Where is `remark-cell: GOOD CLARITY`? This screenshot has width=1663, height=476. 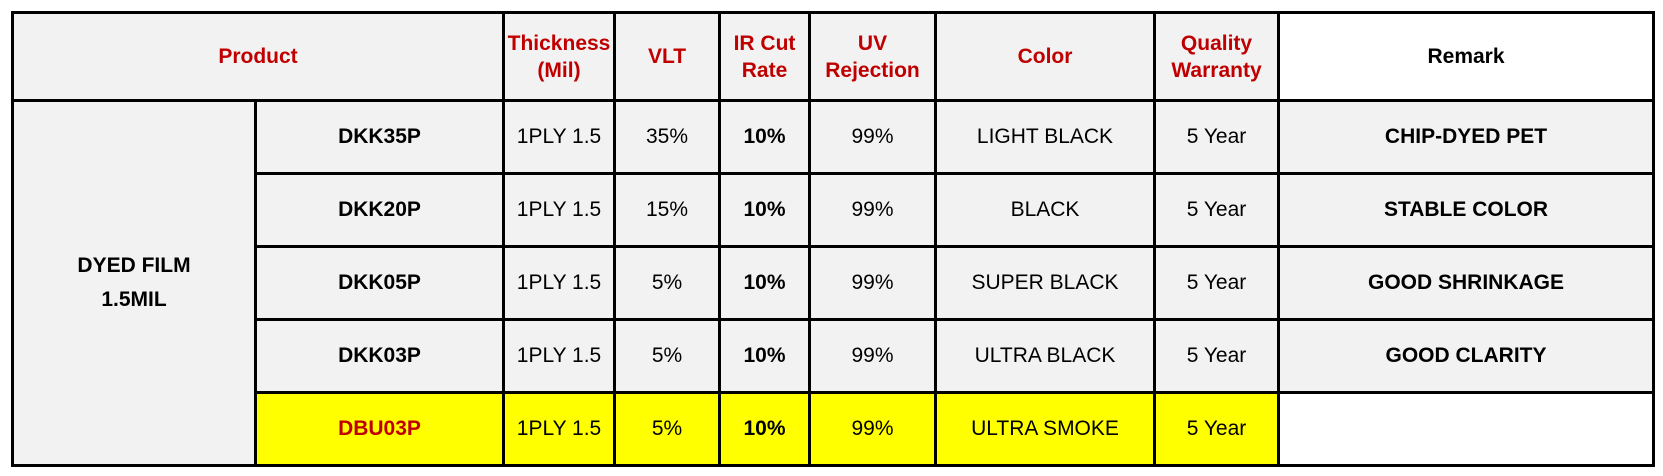
remark-cell: GOOD CLARITY is located at coordinates (1466, 356).